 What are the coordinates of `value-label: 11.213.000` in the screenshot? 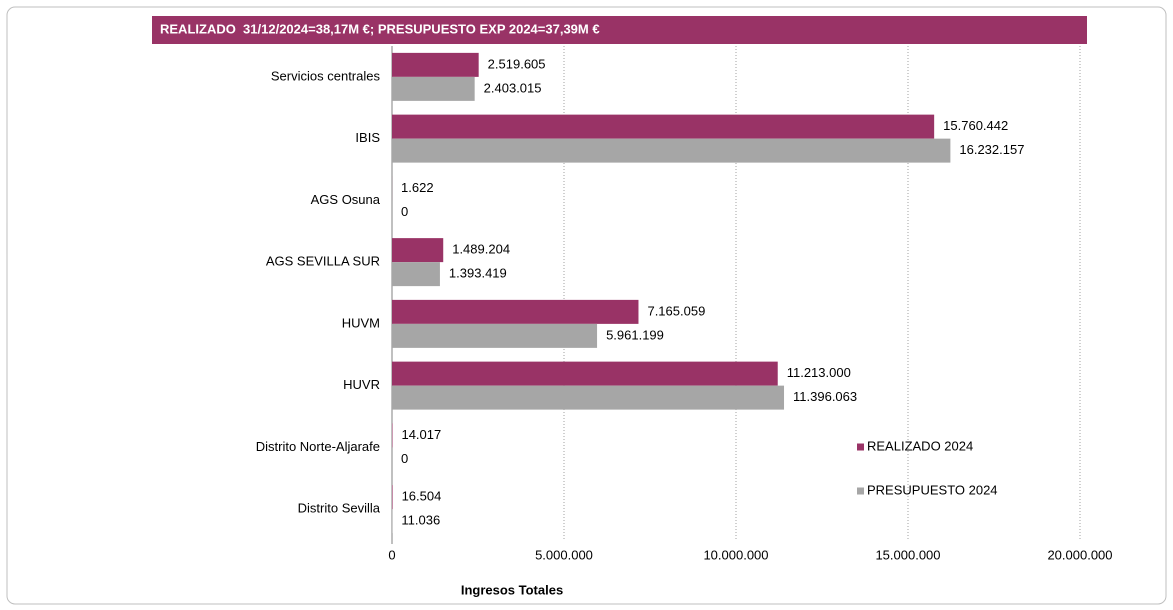 It's located at (819, 372).